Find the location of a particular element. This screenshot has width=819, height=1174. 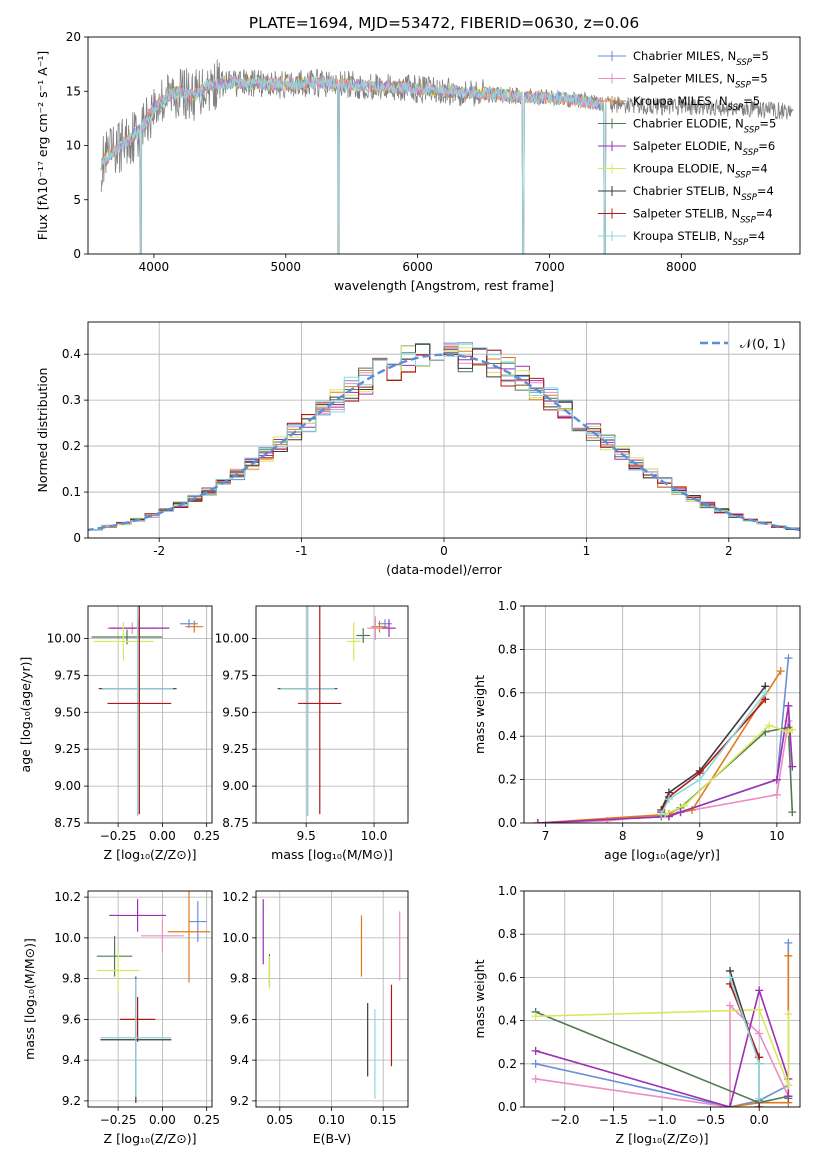

y-axis-label: mass [log₁₀(M/M⊙)] is located at coordinates (29, 999).